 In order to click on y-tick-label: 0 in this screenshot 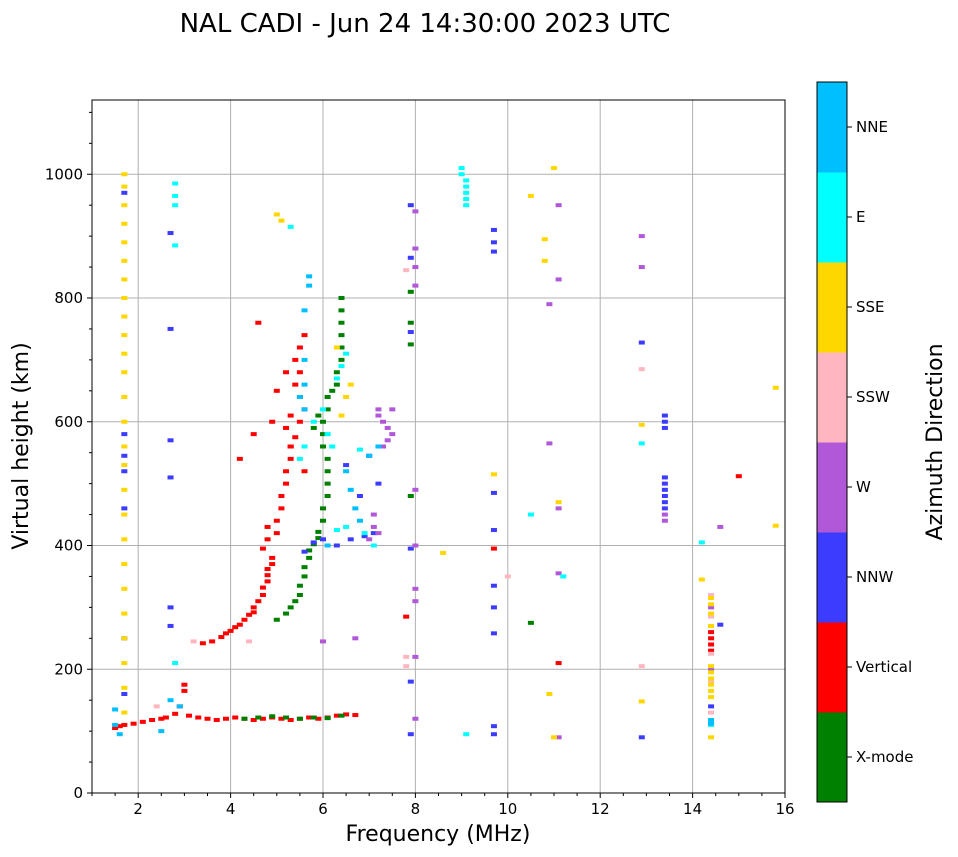, I will do `click(78, 793)`.